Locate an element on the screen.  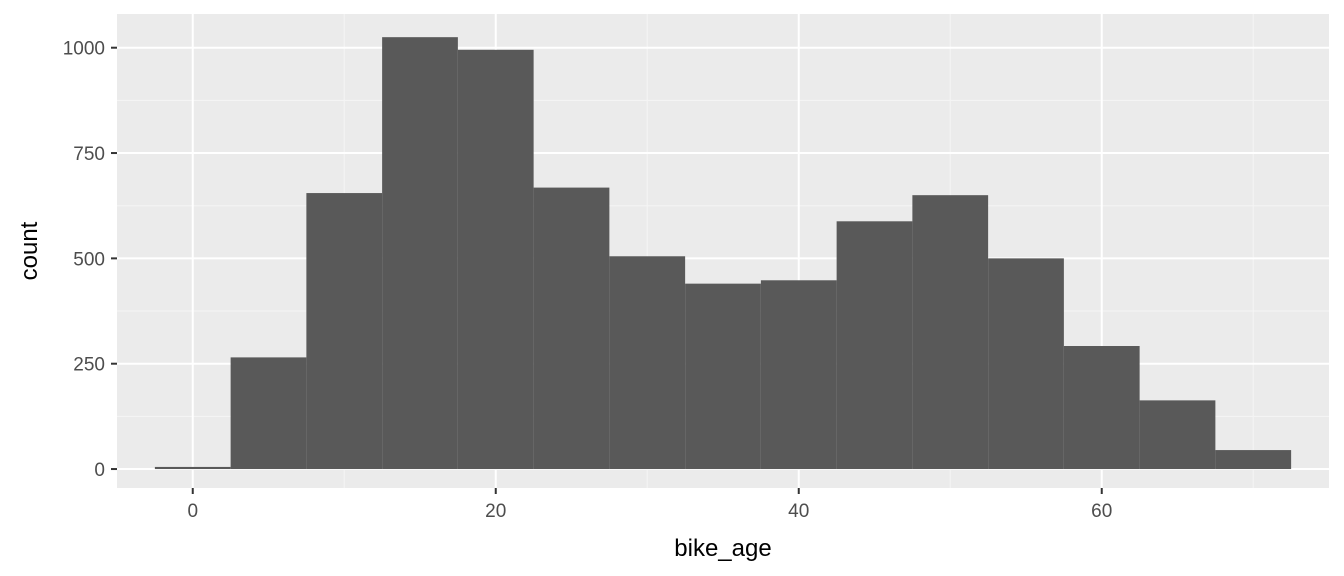
x-tick-label: 20 is located at coordinates (495, 511).